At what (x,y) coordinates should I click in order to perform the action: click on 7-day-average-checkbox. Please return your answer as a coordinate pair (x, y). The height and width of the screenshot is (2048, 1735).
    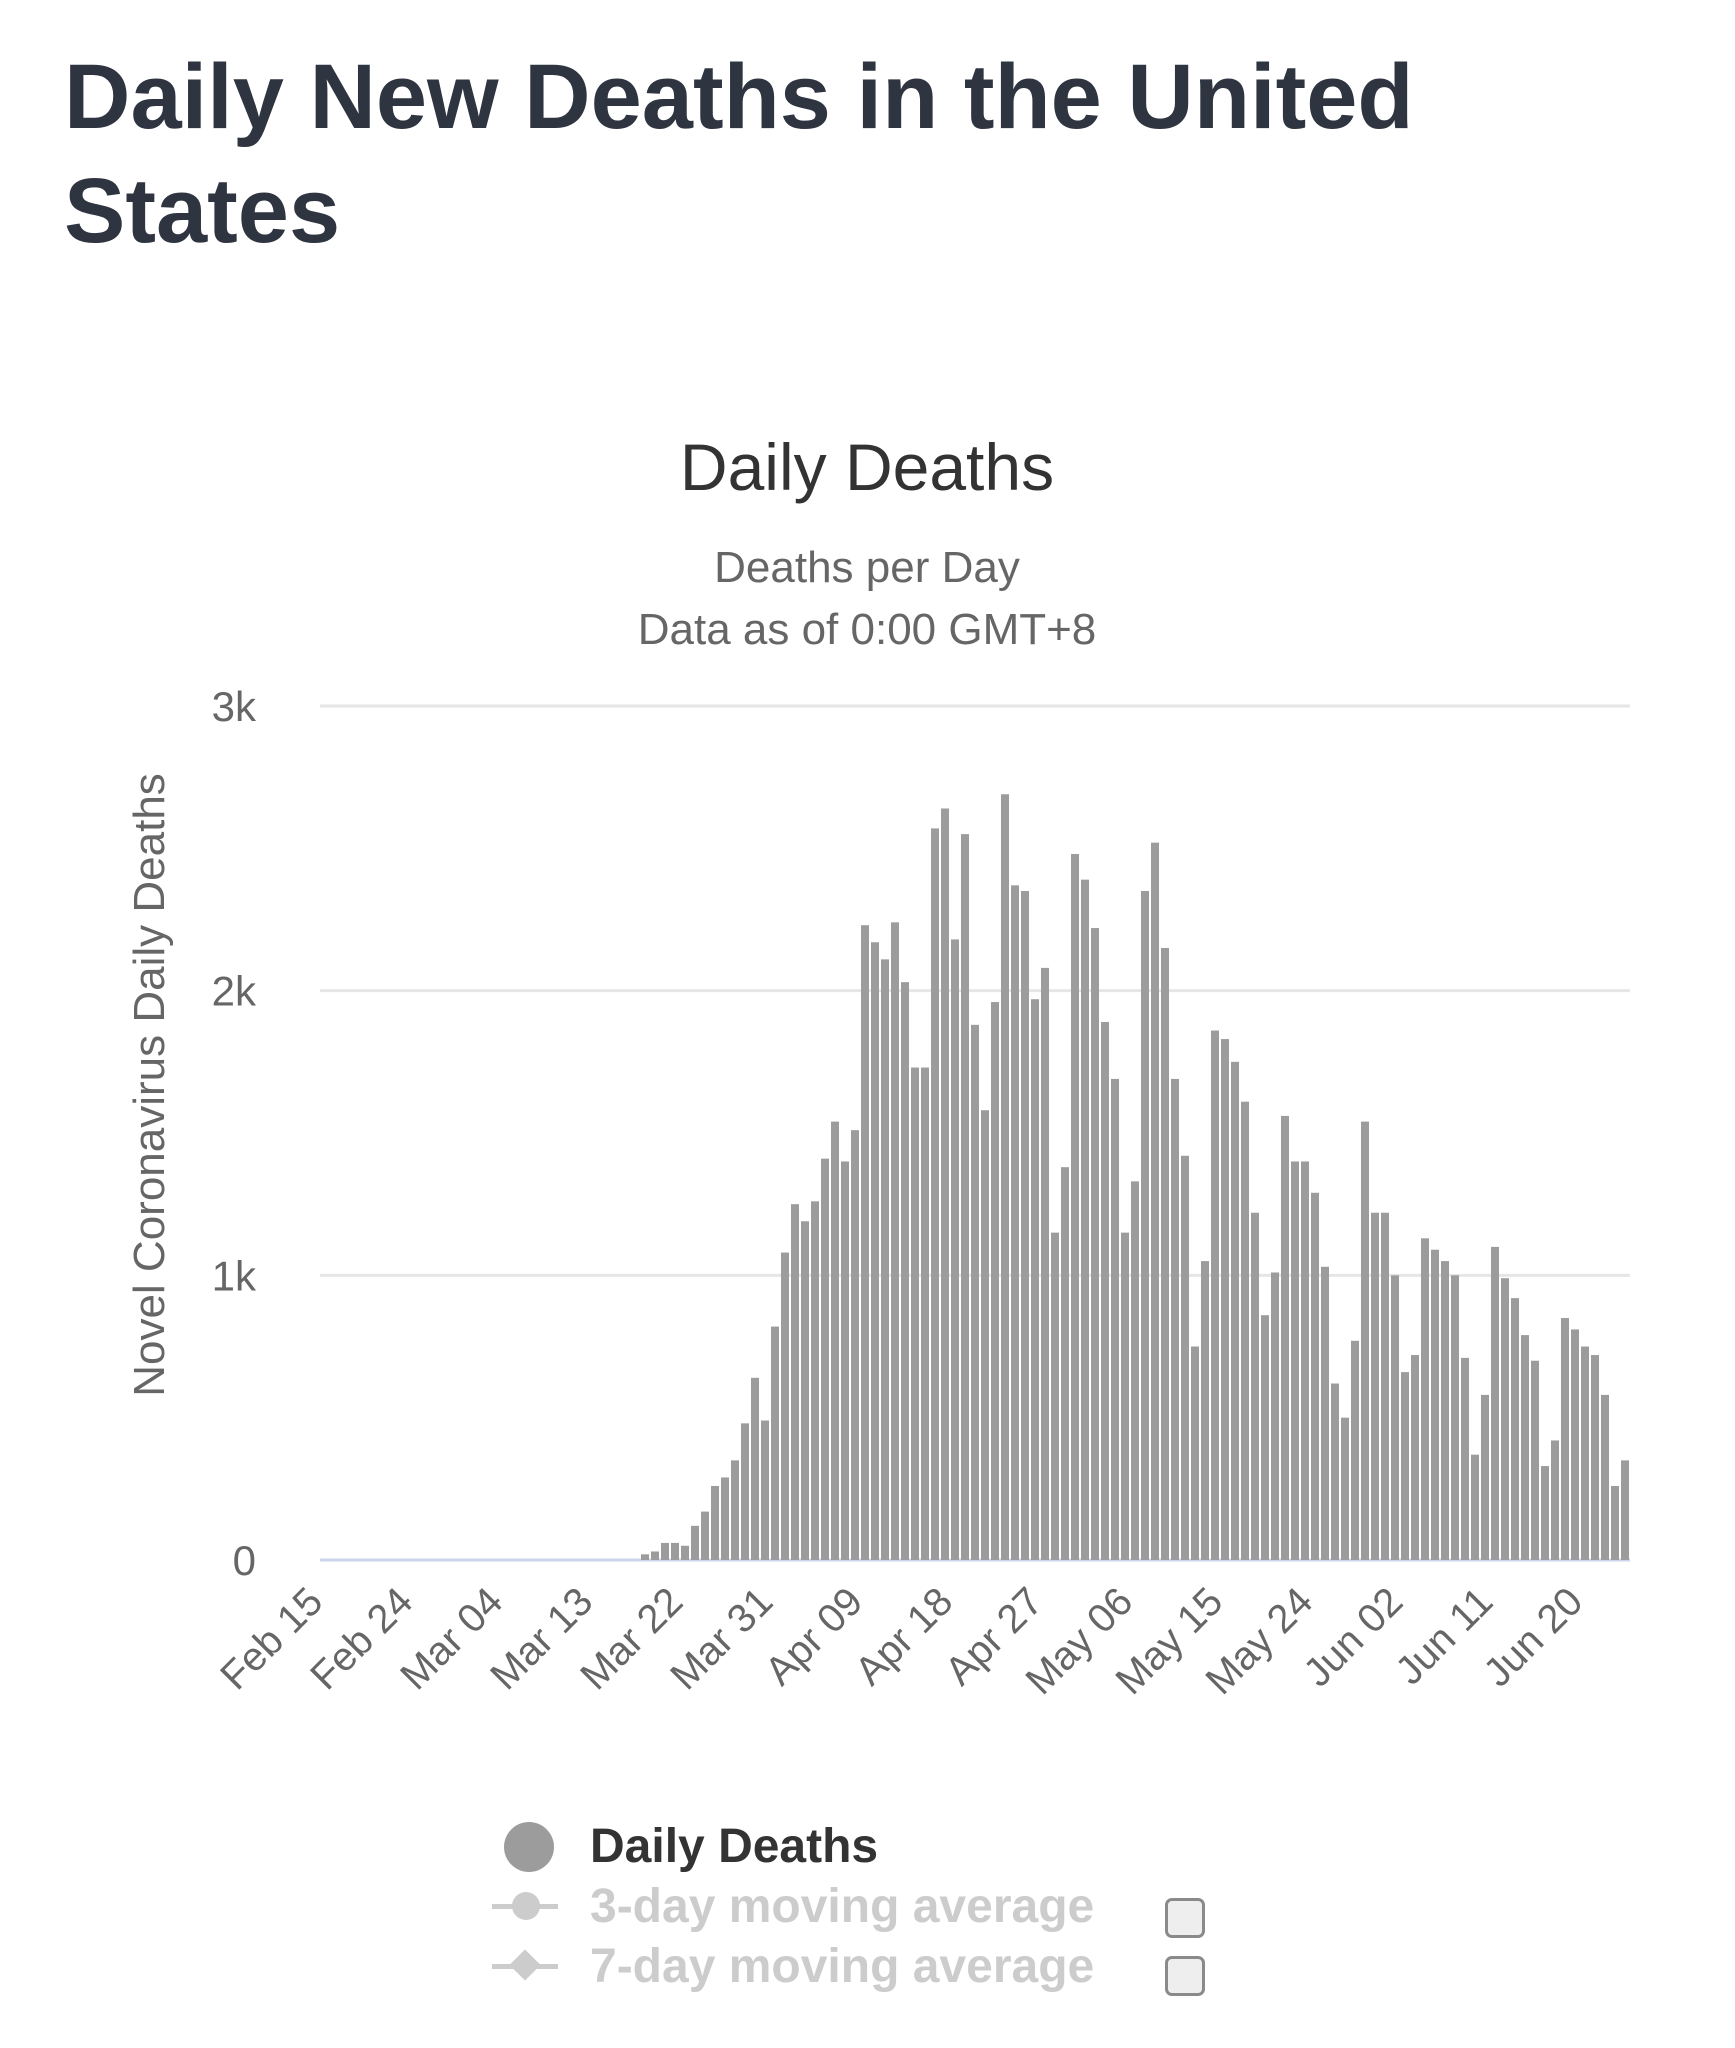
    Looking at the image, I should click on (1185, 1976).